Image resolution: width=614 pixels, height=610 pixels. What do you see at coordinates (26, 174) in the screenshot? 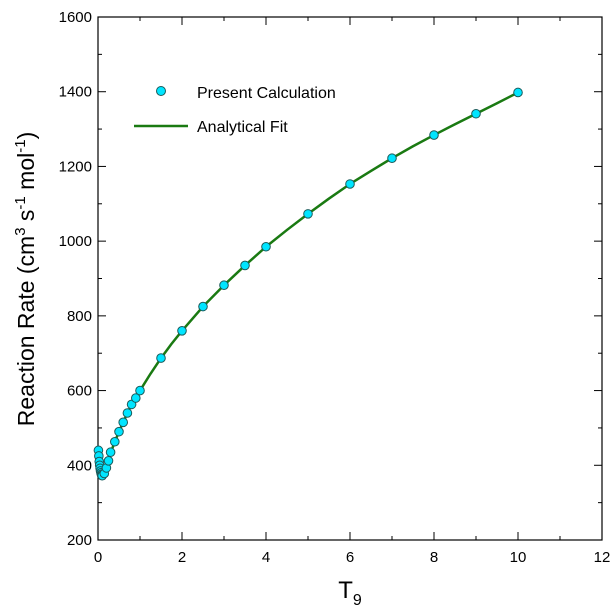
I see `y-axis-title-mid-2: mol` at bounding box center [26, 174].